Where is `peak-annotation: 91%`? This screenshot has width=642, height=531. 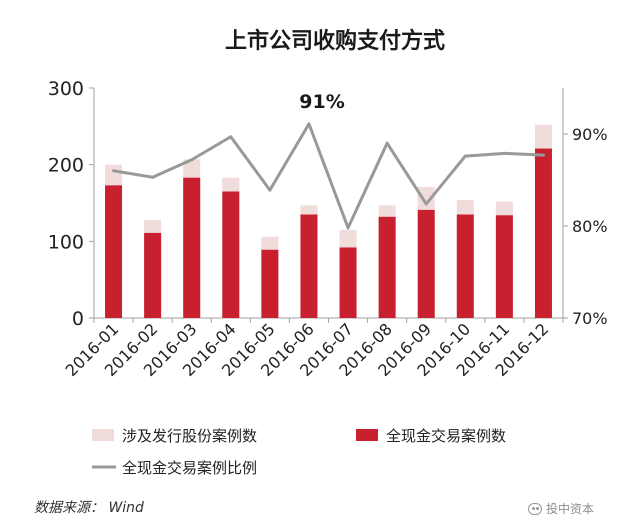
peak-annotation: 91% is located at coordinates (321, 102).